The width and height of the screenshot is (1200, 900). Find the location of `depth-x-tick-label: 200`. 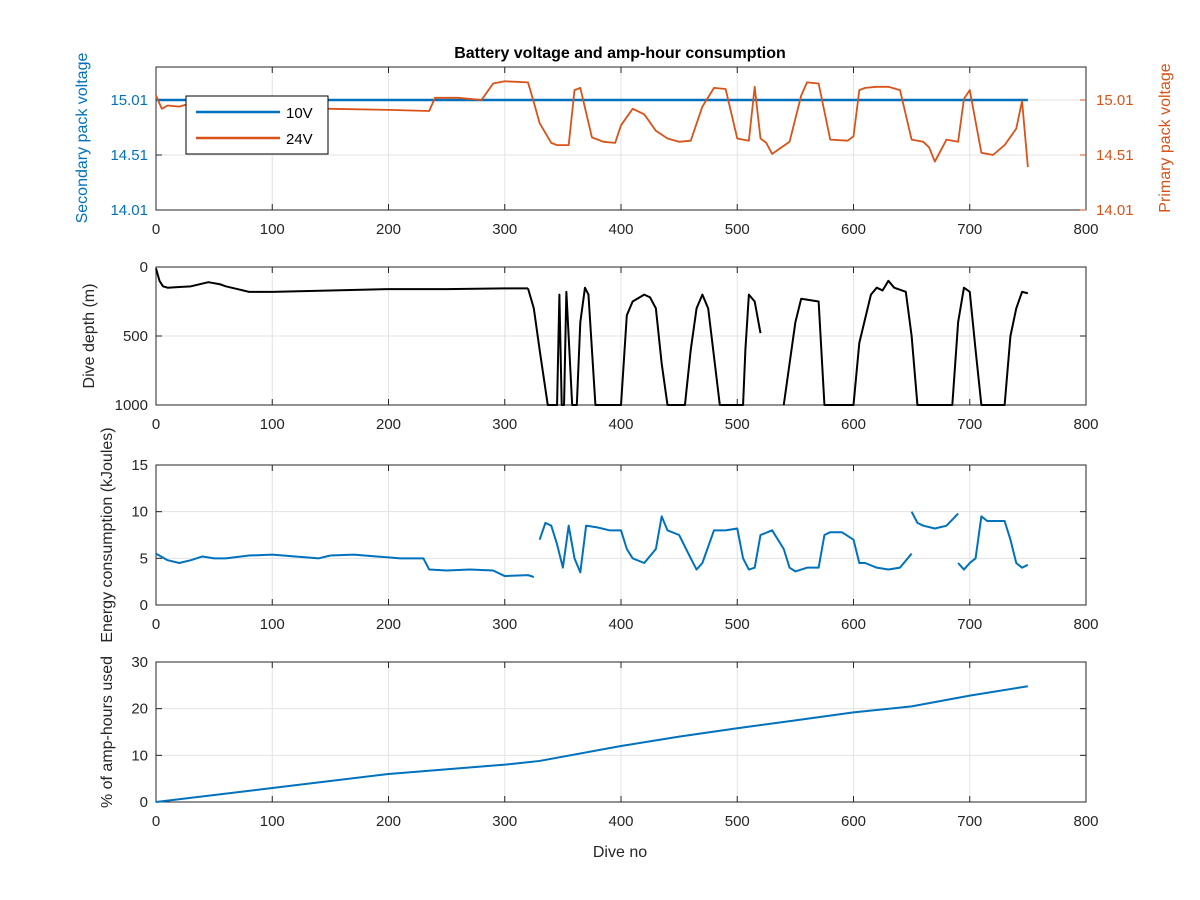

depth-x-tick-label: 200 is located at coordinates (388, 424).